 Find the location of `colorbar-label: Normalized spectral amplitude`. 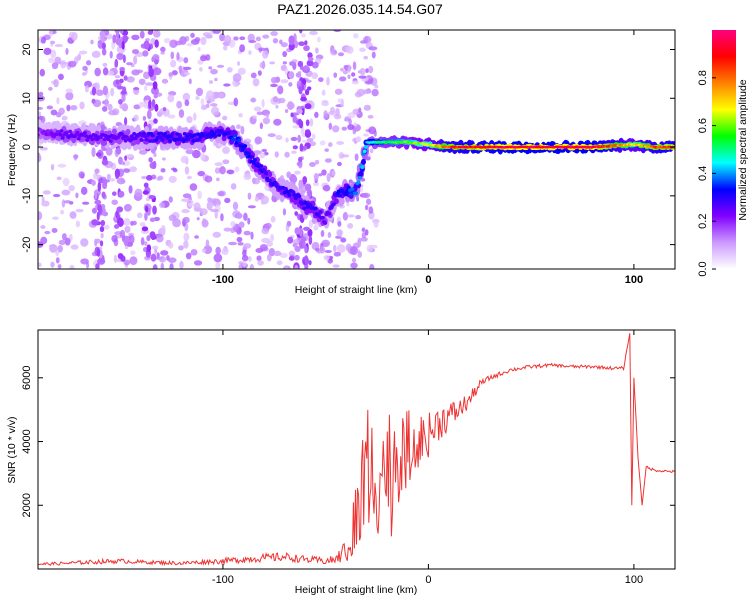

colorbar-label: Normalized spectral amplitude is located at coordinates (743, 149).